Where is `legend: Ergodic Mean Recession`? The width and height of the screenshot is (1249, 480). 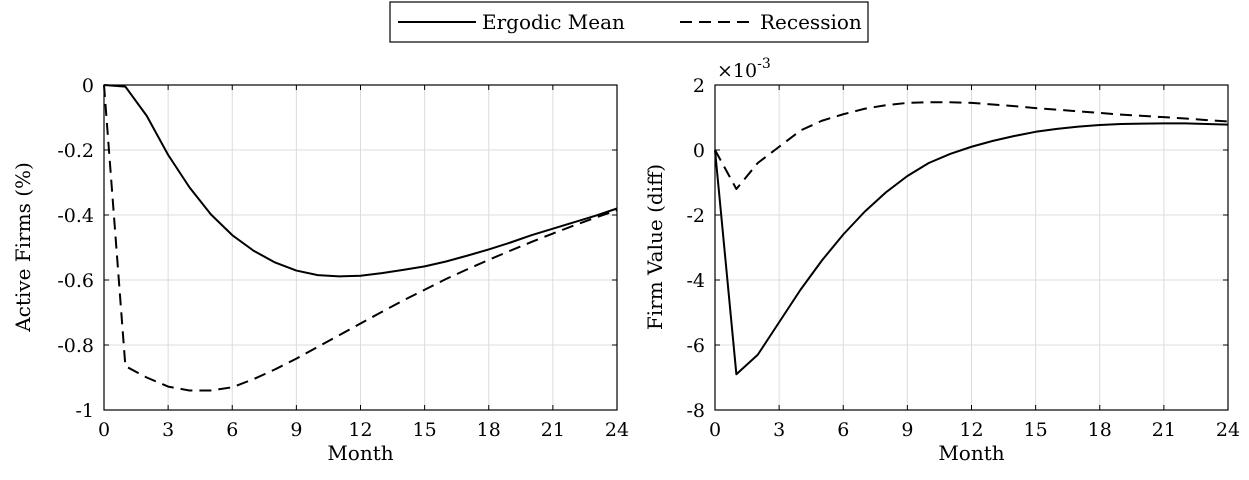 legend: Ergodic Mean Recession is located at coordinates (629, 22).